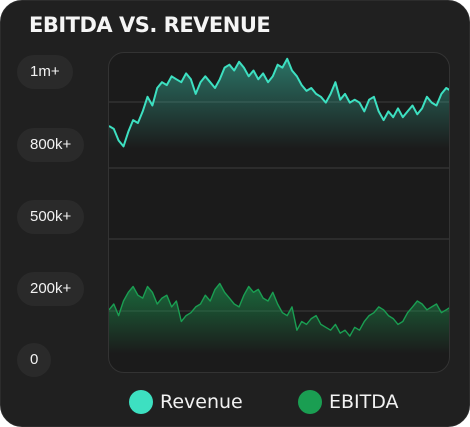 This screenshot has height=427, width=470. What do you see at coordinates (364, 402) in the screenshot?
I see `legend-label-ebitda: EBITDA` at bounding box center [364, 402].